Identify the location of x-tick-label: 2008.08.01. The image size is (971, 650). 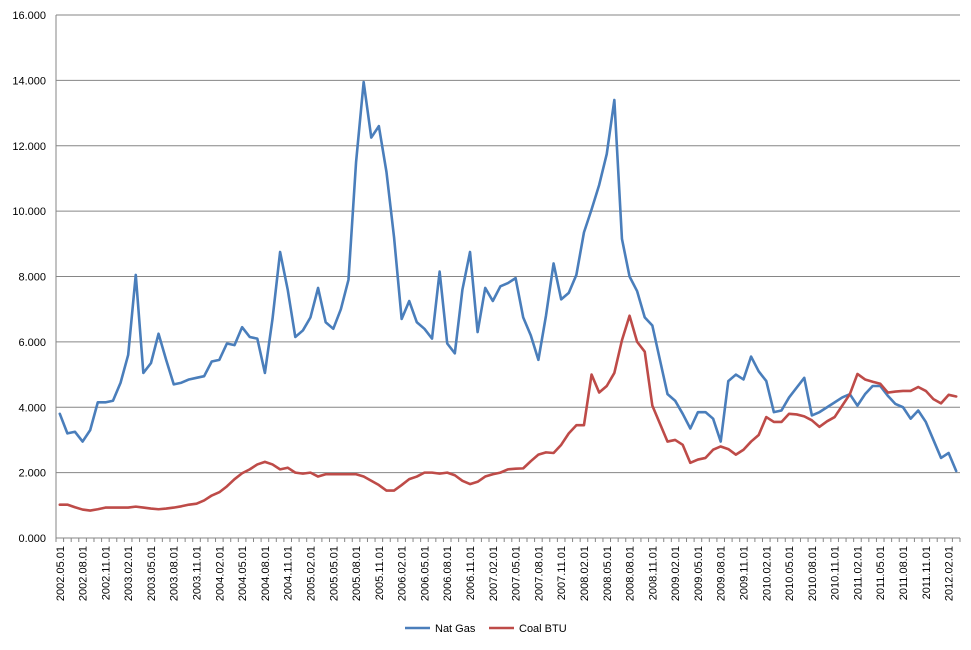
(631, 573).